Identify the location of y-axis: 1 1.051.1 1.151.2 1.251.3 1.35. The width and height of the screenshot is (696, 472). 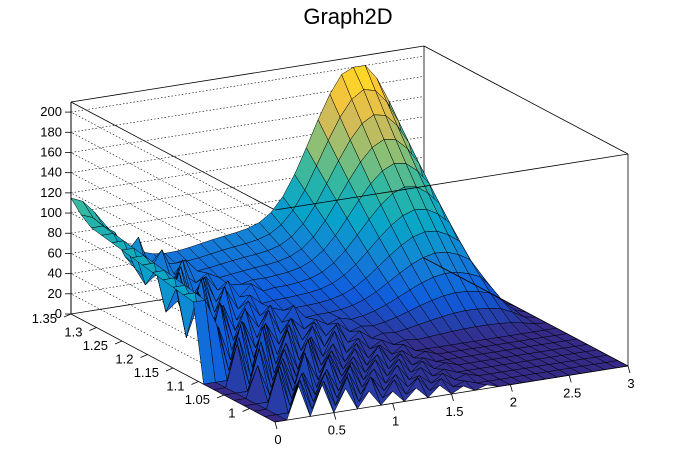
(141, 366).